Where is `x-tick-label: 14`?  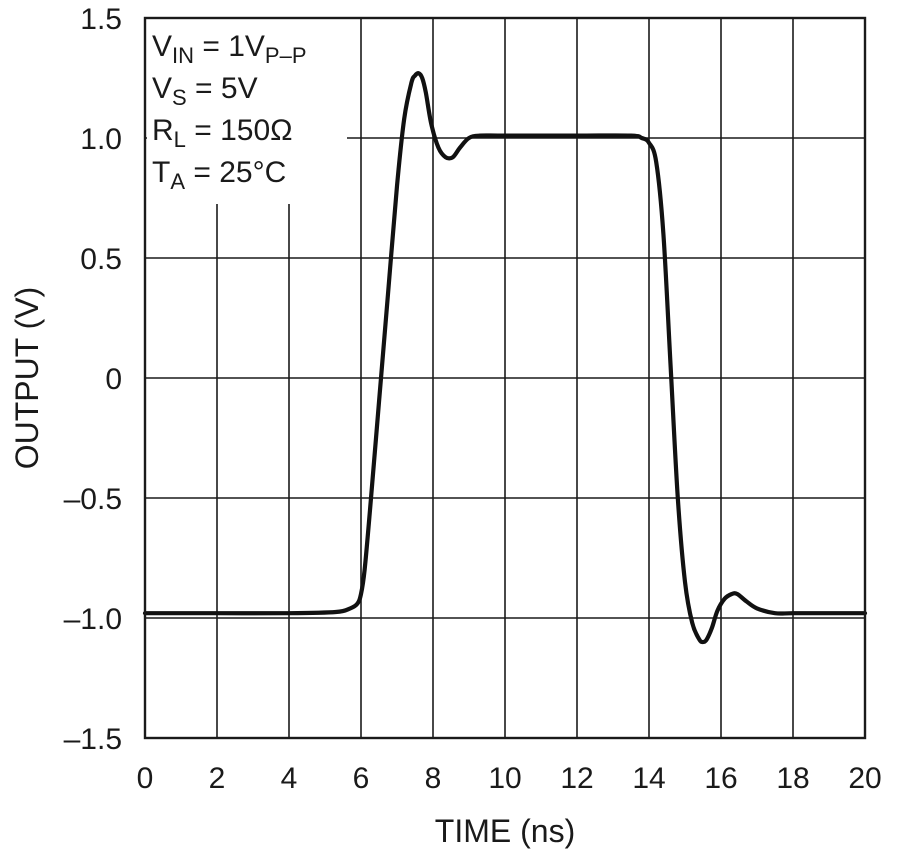 x-tick-label: 14 is located at coordinates (648, 778).